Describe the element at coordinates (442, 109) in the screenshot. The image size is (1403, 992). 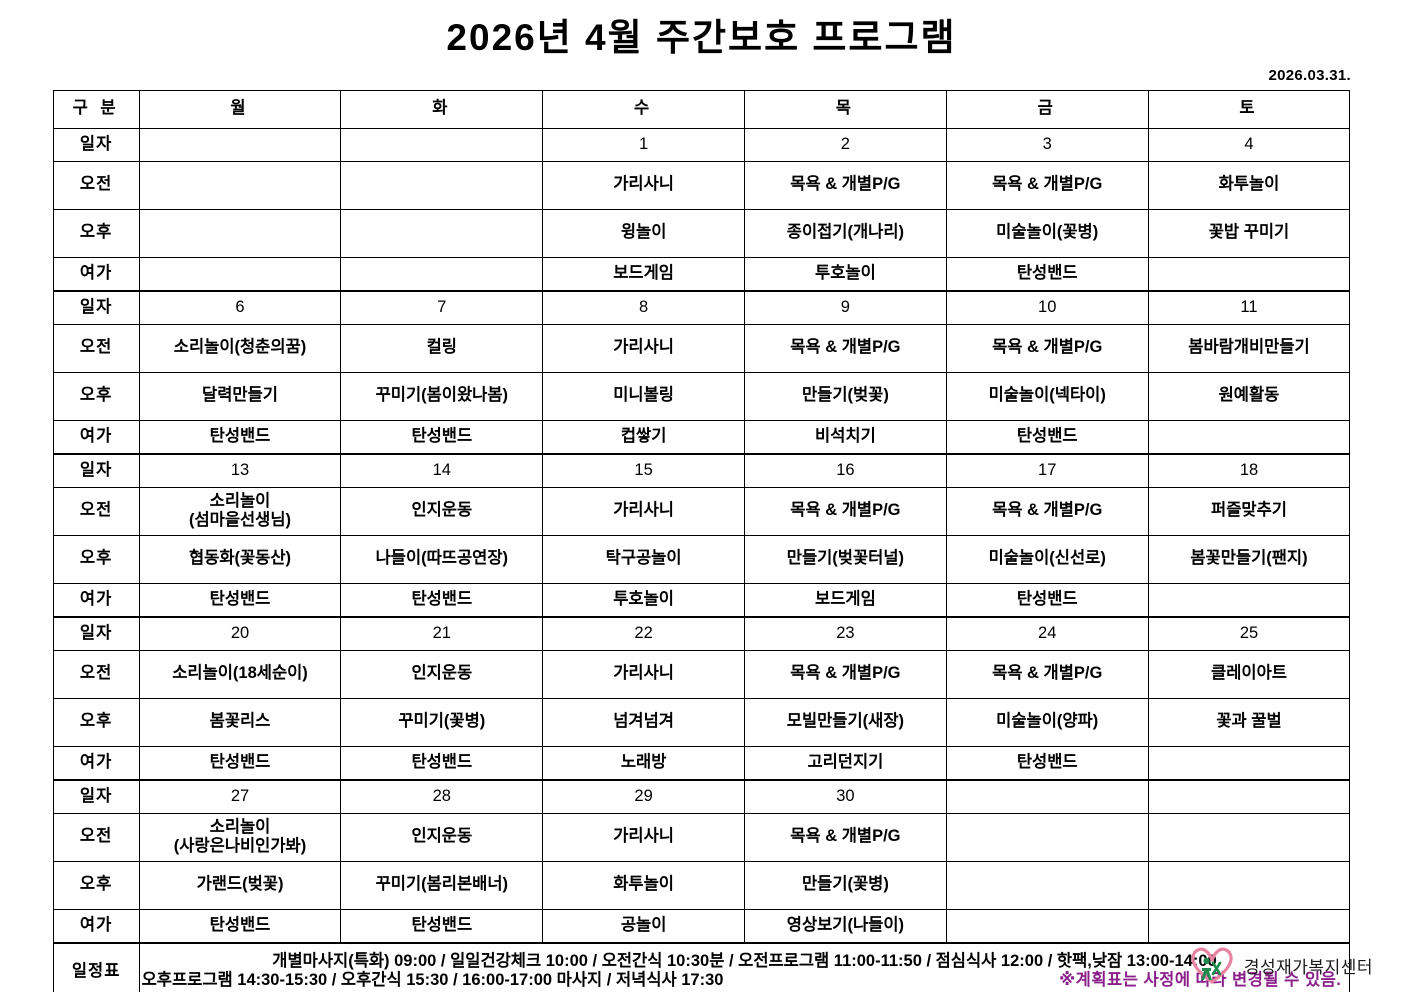
I see `header-tue: 화` at that location.